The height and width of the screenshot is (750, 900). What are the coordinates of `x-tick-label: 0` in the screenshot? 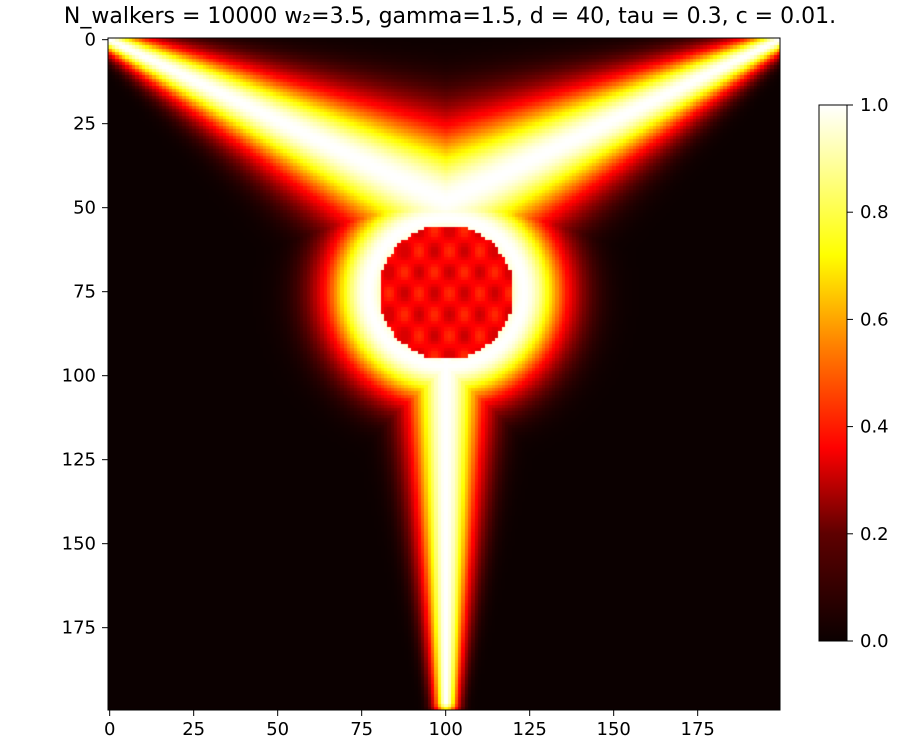 It's located at (109, 729).